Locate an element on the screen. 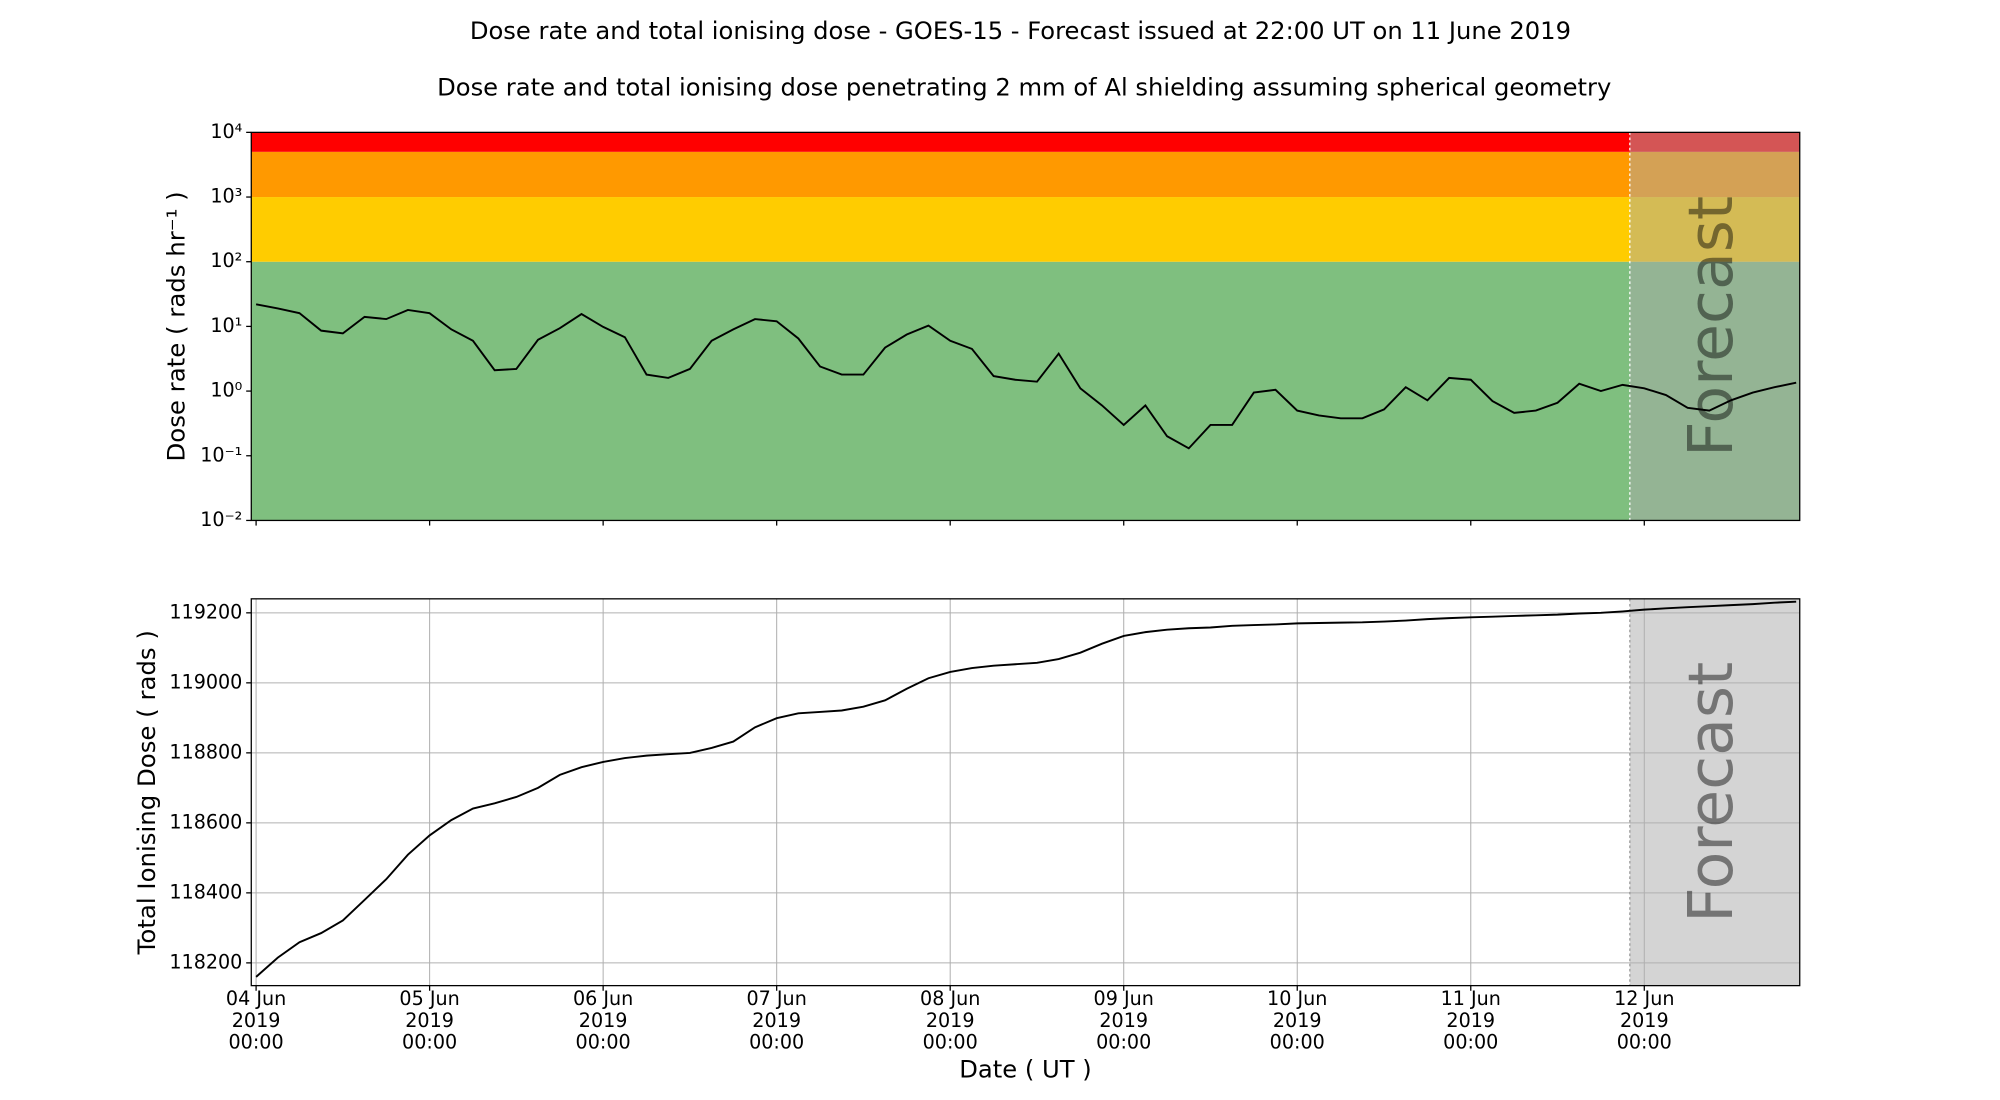 The image size is (2000, 1100). y-tick-label: 10⁴ is located at coordinates (226, 131).